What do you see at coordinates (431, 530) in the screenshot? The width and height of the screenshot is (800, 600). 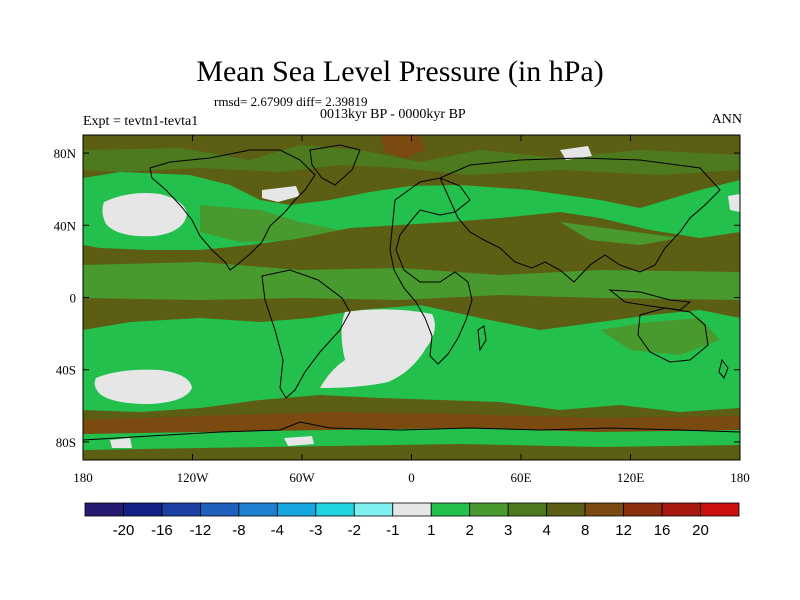 I see `colorbar-label: 1` at bounding box center [431, 530].